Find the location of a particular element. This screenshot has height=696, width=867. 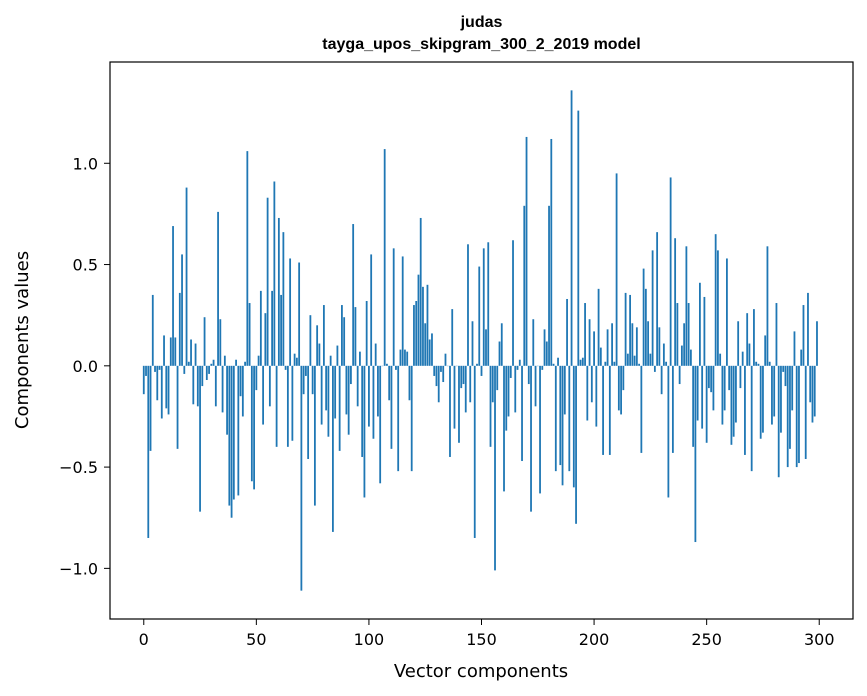

y-tick-label: −0.5 is located at coordinates (78, 467).